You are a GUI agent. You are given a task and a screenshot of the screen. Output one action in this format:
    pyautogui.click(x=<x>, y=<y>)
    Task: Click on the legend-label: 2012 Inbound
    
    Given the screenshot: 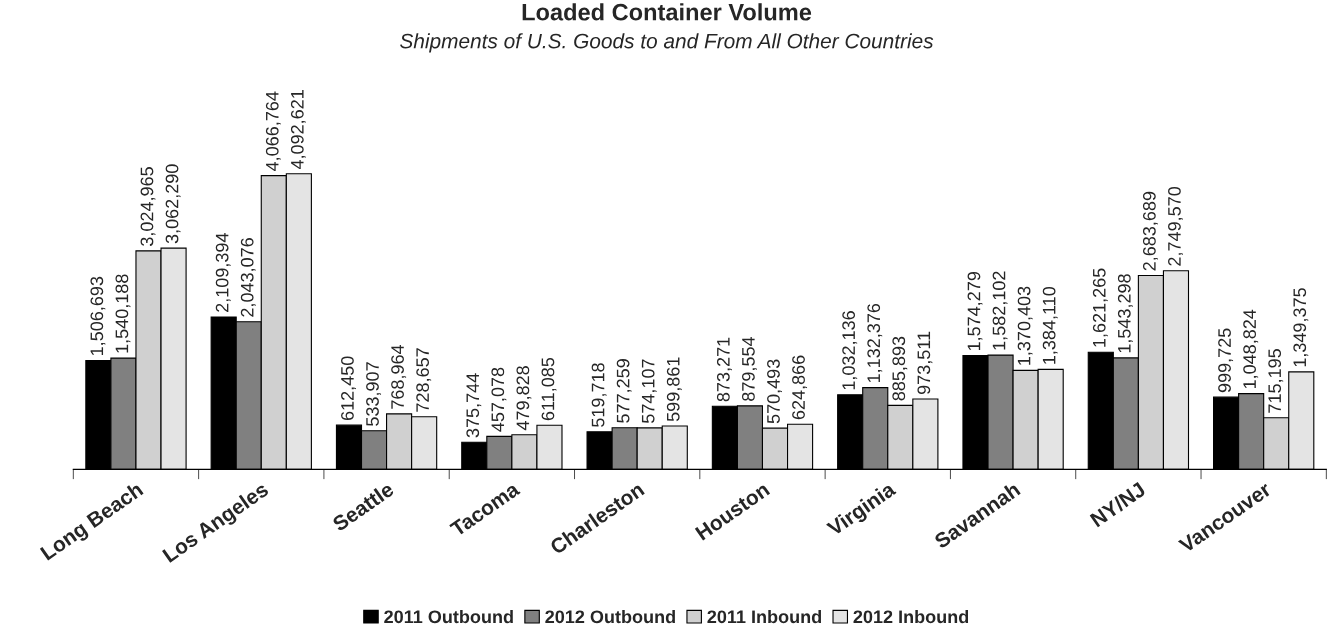 What is the action you would take?
    pyautogui.click(x=911, y=616)
    